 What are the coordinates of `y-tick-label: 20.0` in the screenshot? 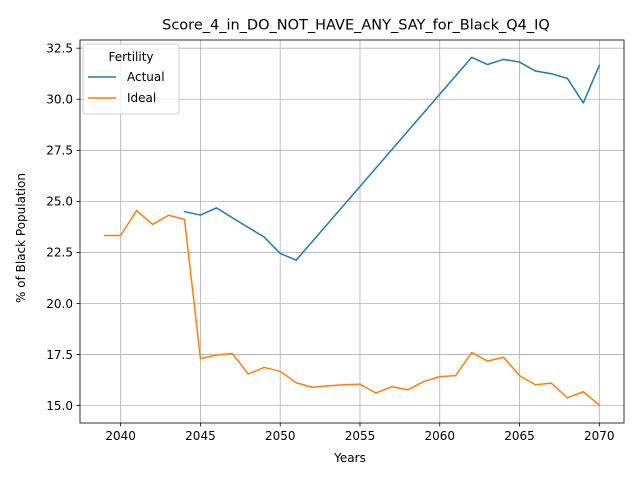 It's located at (59, 304).